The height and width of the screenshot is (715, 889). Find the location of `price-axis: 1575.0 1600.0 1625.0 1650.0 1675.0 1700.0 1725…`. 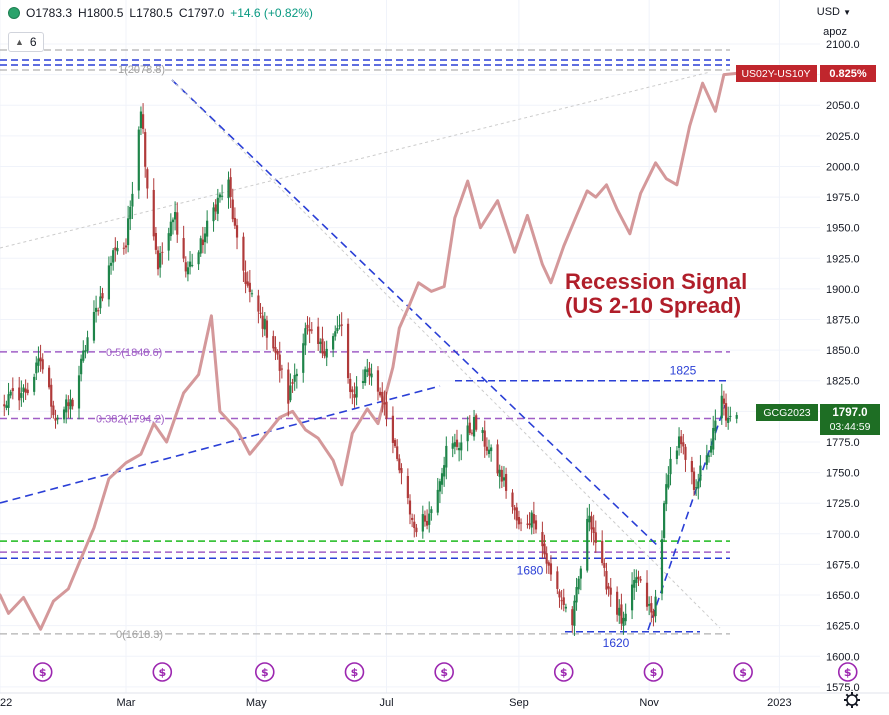

price-axis: 1575.0 1600.0 1625.0 1650.0 1675.0 1700.0 1725… is located at coordinates (854, 357).